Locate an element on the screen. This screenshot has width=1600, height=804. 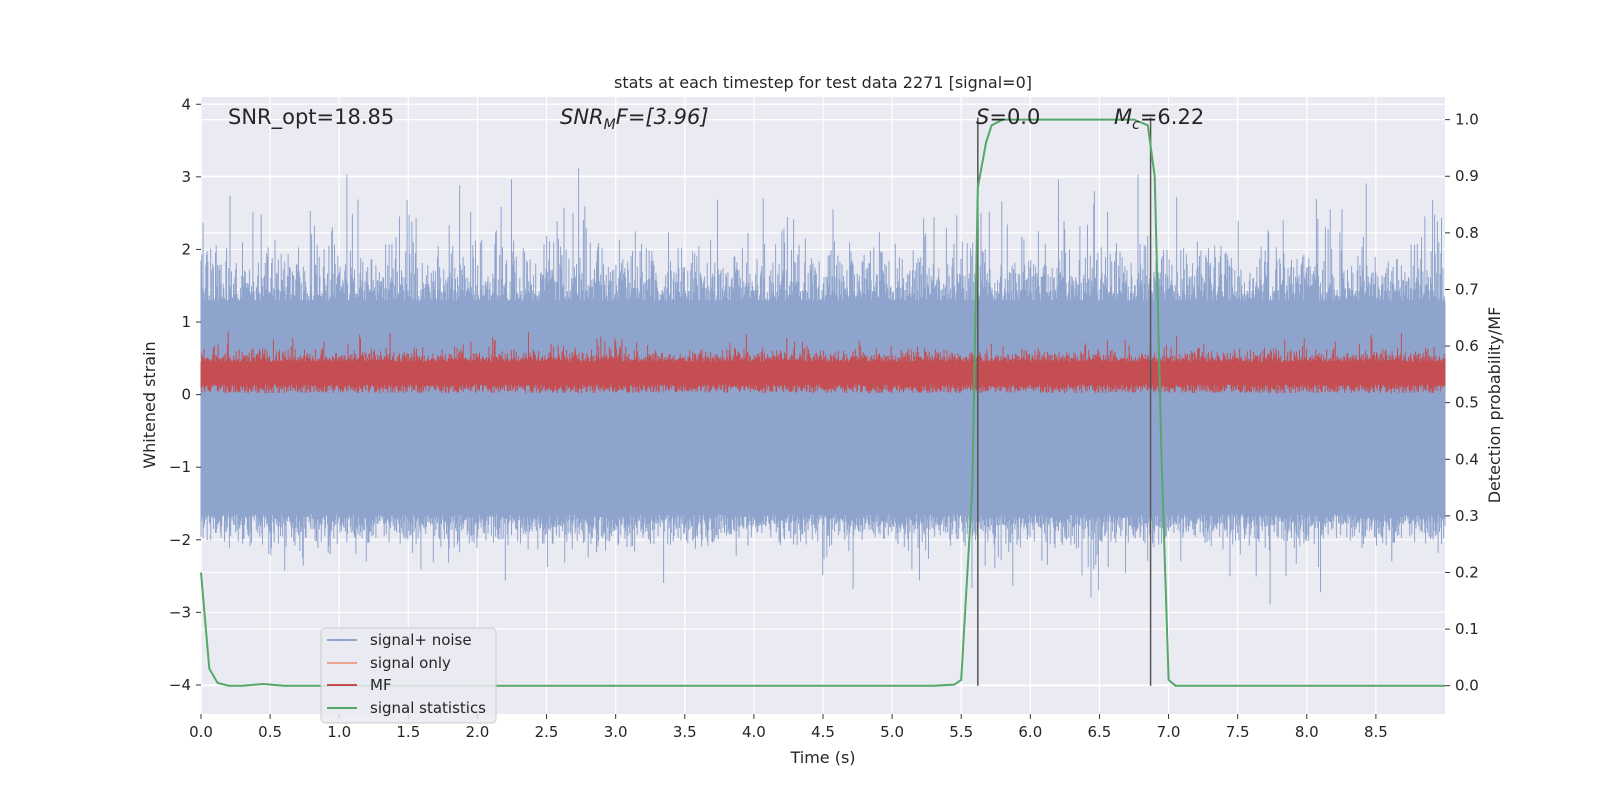
x-tick-label: 8.0 is located at coordinates (1307, 732).